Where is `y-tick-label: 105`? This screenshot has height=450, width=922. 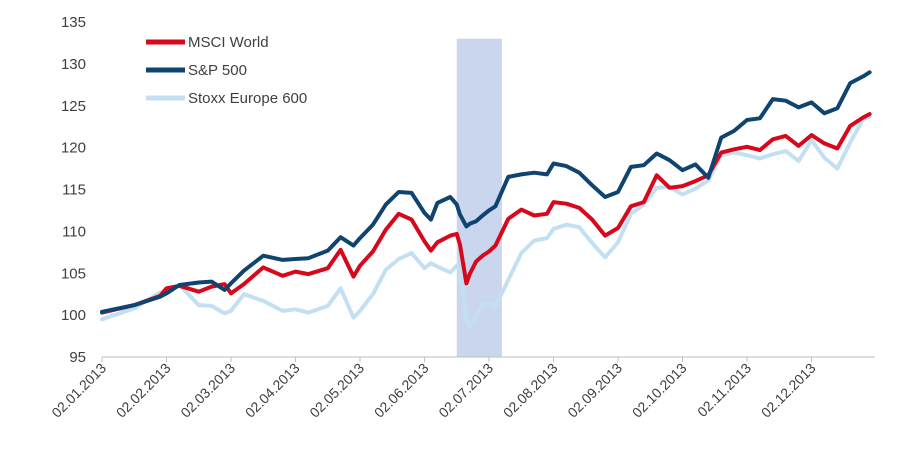
y-tick-label: 105 is located at coordinates (73, 273).